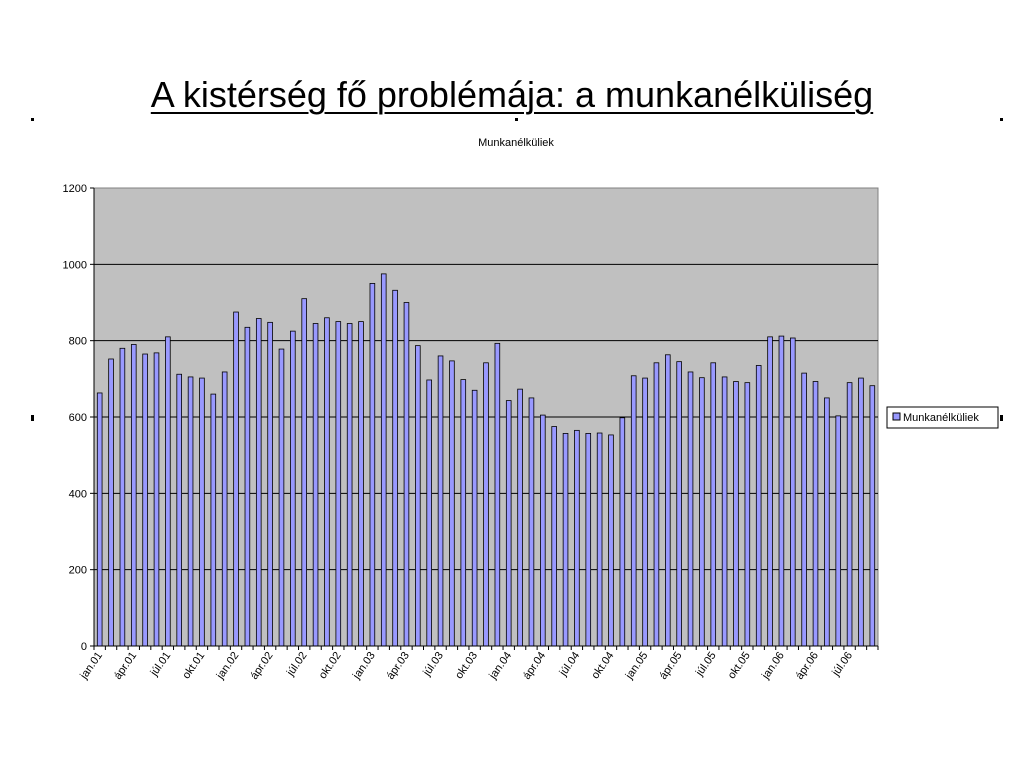  I want to click on x-tick-label: jan.04, so click(501, 666).